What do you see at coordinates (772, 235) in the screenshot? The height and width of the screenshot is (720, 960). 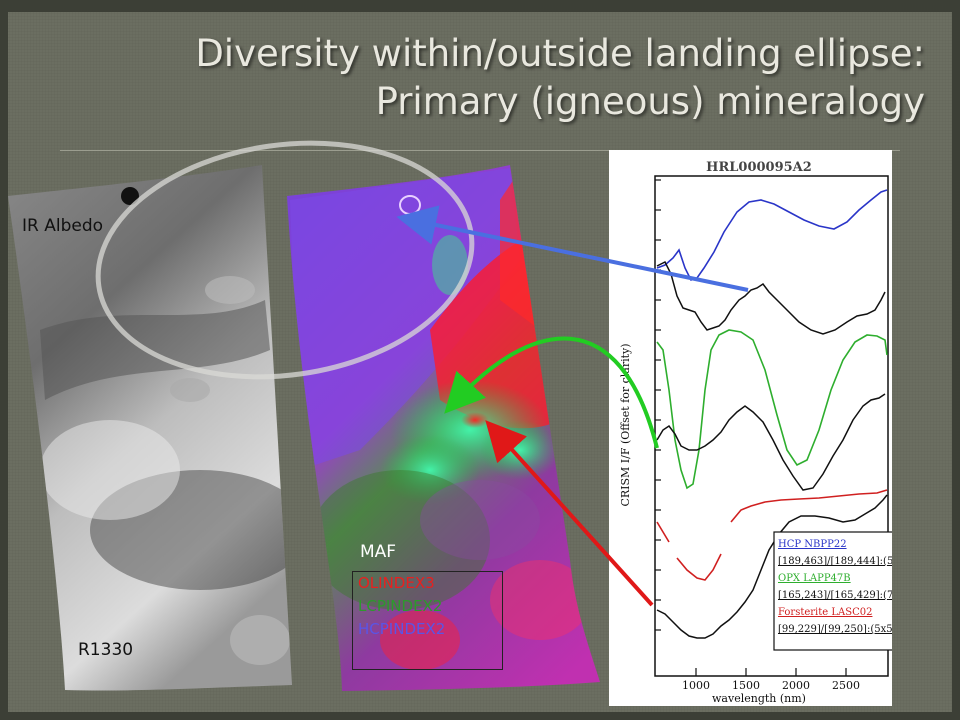 I see `hcp-spectrum-blue` at bounding box center [772, 235].